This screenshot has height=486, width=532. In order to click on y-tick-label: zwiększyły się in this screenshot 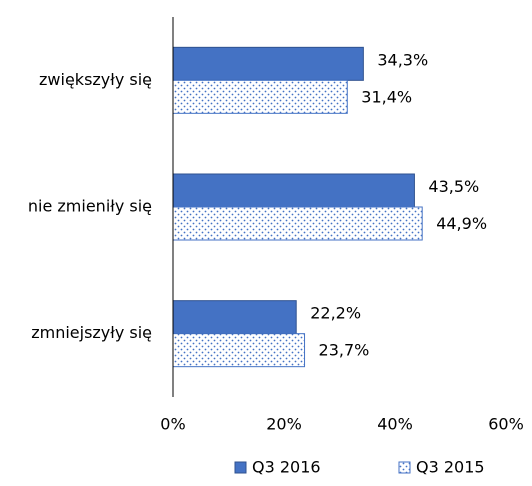, I will do `click(95, 79)`.